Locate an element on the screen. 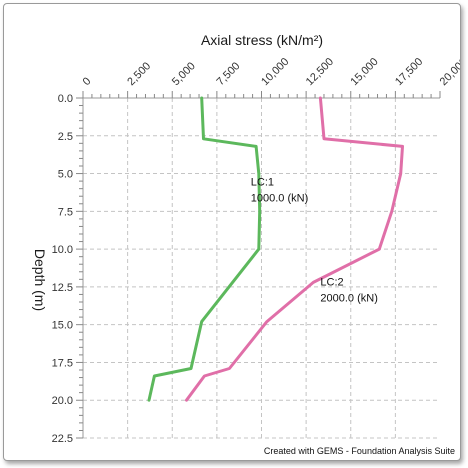 This screenshot has width=468, height=468. x-tick-label: 20,000 is located at coordinates (449, 72).